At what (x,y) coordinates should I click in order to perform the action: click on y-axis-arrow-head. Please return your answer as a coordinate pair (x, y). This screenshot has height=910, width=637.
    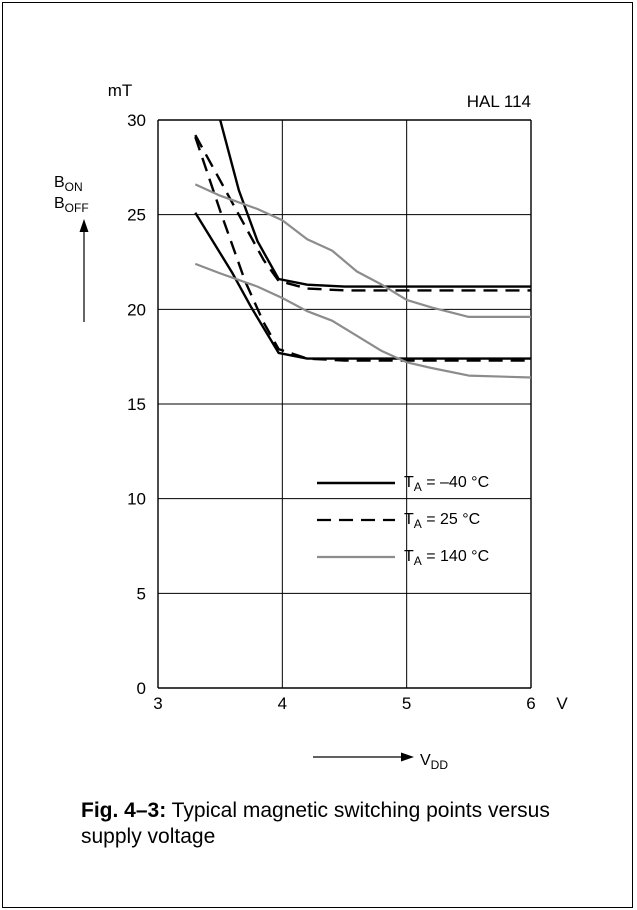
    Looking at the image, I should click on (84, 225).